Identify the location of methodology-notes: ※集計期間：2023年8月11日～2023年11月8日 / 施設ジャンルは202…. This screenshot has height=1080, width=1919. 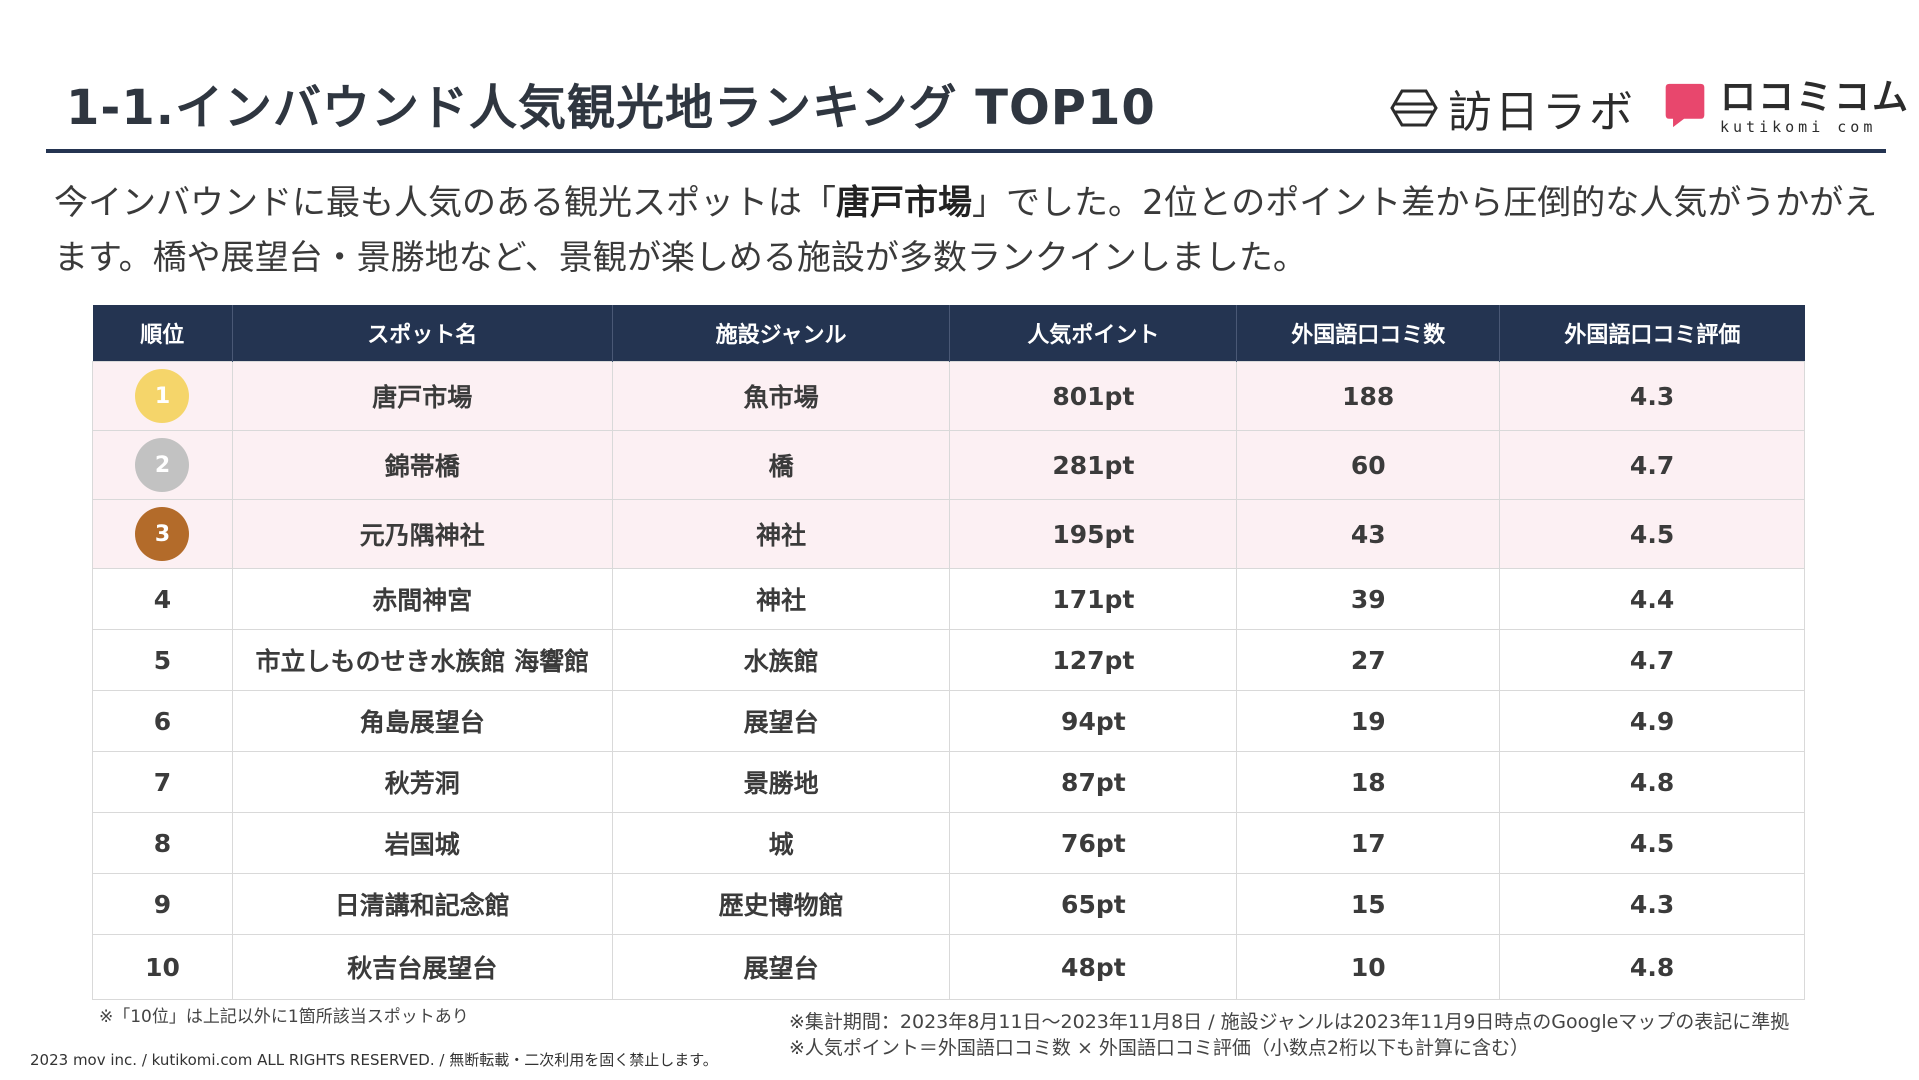
(1289, 1035).